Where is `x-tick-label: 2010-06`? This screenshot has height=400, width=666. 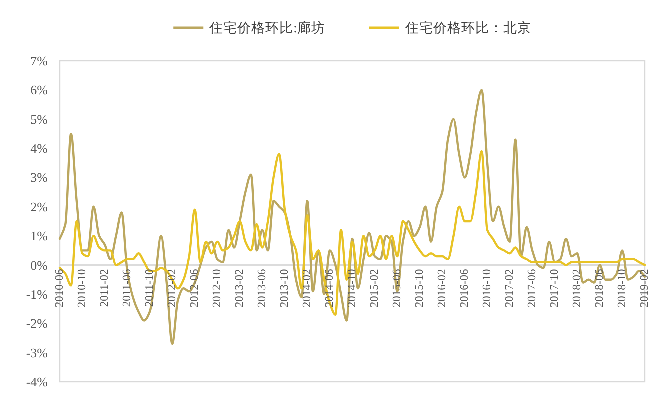
x-tick-label: 2010-06 is located at coordinates (60, 288).